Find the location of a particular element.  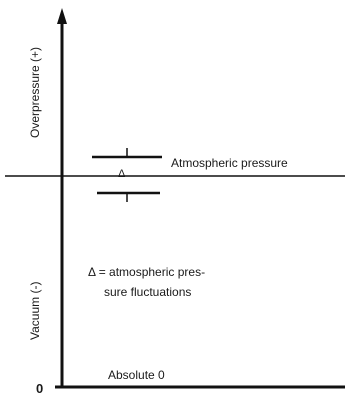

axis-arrow-icon is located at coordinates (62, 16).